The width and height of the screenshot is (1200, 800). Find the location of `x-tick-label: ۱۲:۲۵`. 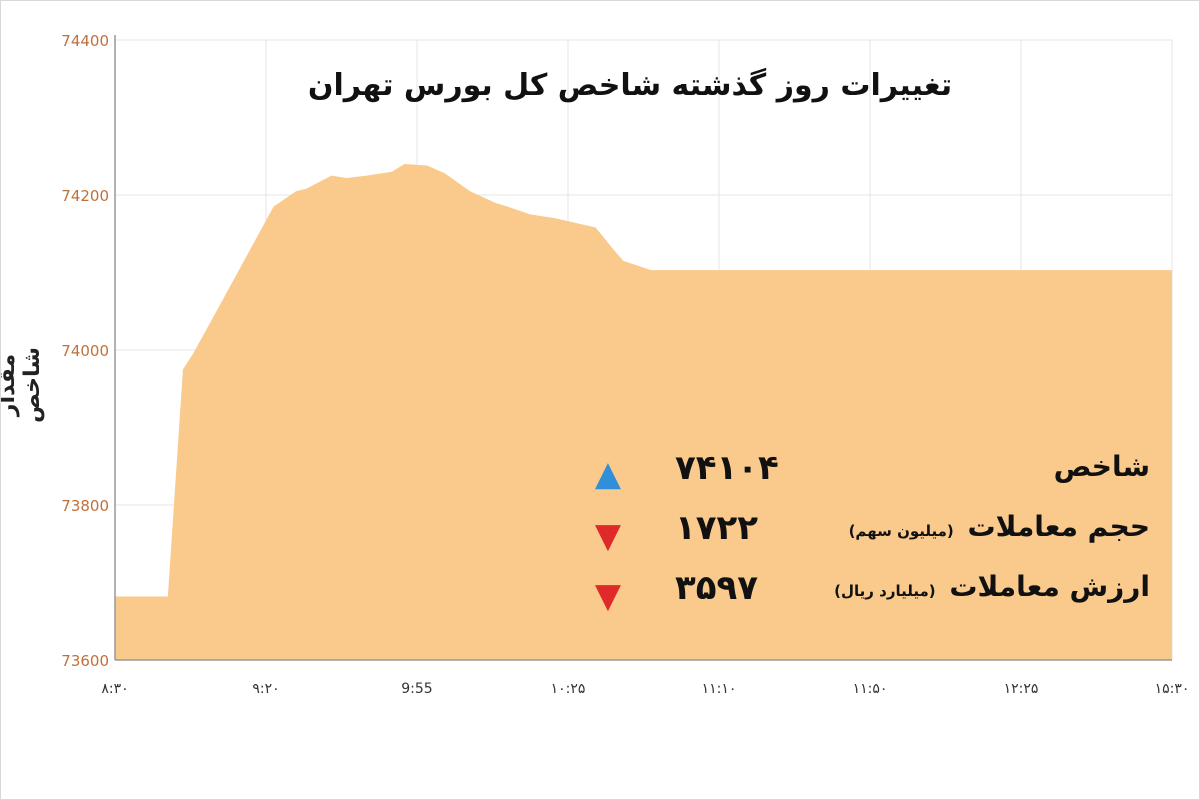

x-tick-label: ۱۲:۲۵ is located at coordinates (1021, 689).